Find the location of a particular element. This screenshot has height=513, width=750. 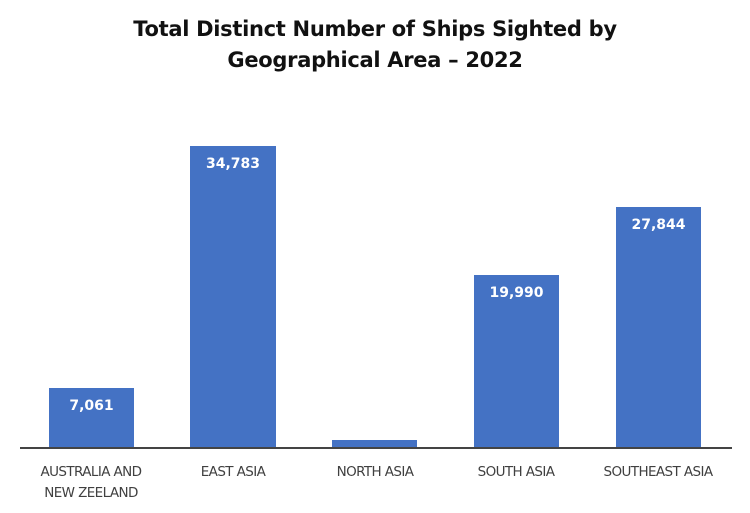

data-label: 27,844 is located at coordinates (658, 225).